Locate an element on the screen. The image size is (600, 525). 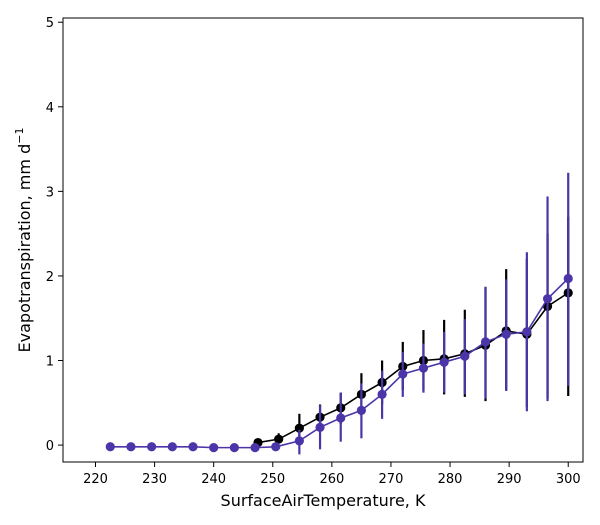
x-tick-label: 260 is located at coordinates (331, 479).